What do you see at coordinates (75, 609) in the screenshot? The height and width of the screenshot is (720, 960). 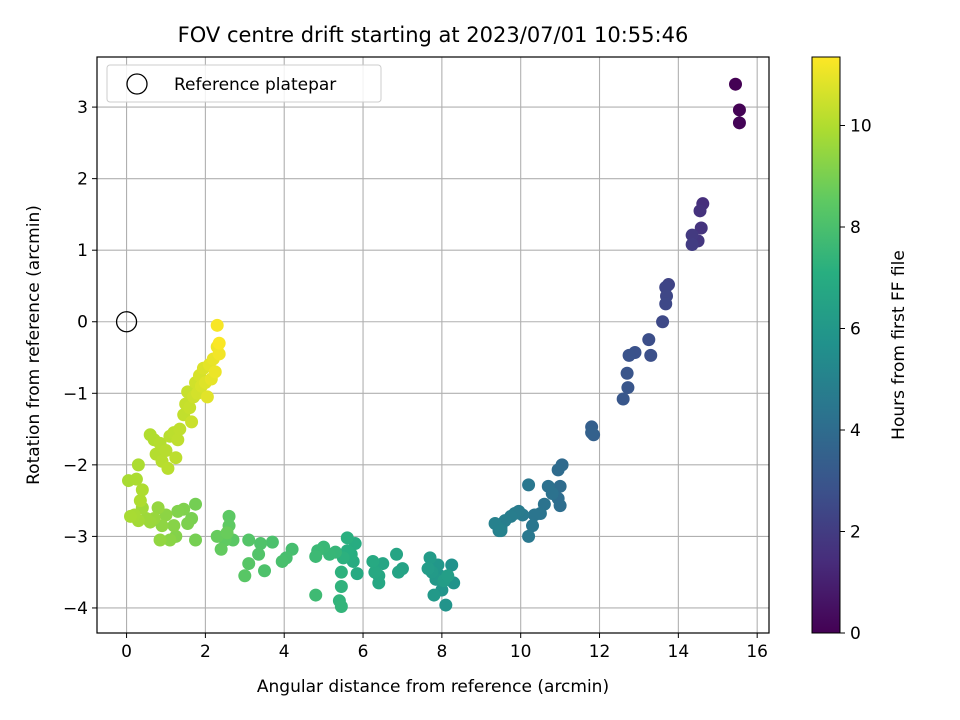 I see `y-tick-label: −4` at bounding box center [75, 609].